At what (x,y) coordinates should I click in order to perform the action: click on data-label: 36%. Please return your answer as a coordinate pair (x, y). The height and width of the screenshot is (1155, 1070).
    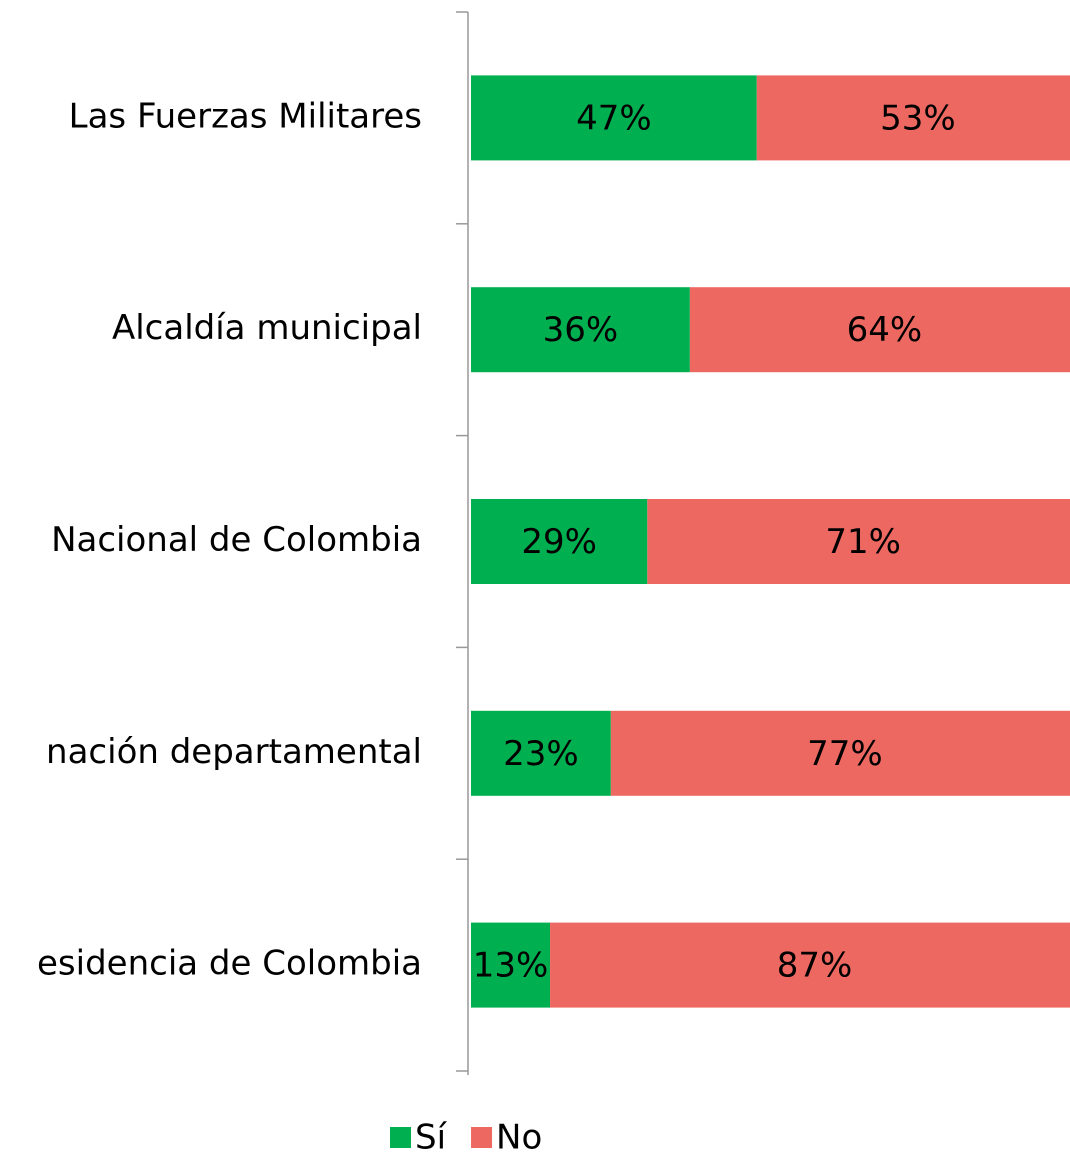
    Looking at the image, I should click on (581, 330).